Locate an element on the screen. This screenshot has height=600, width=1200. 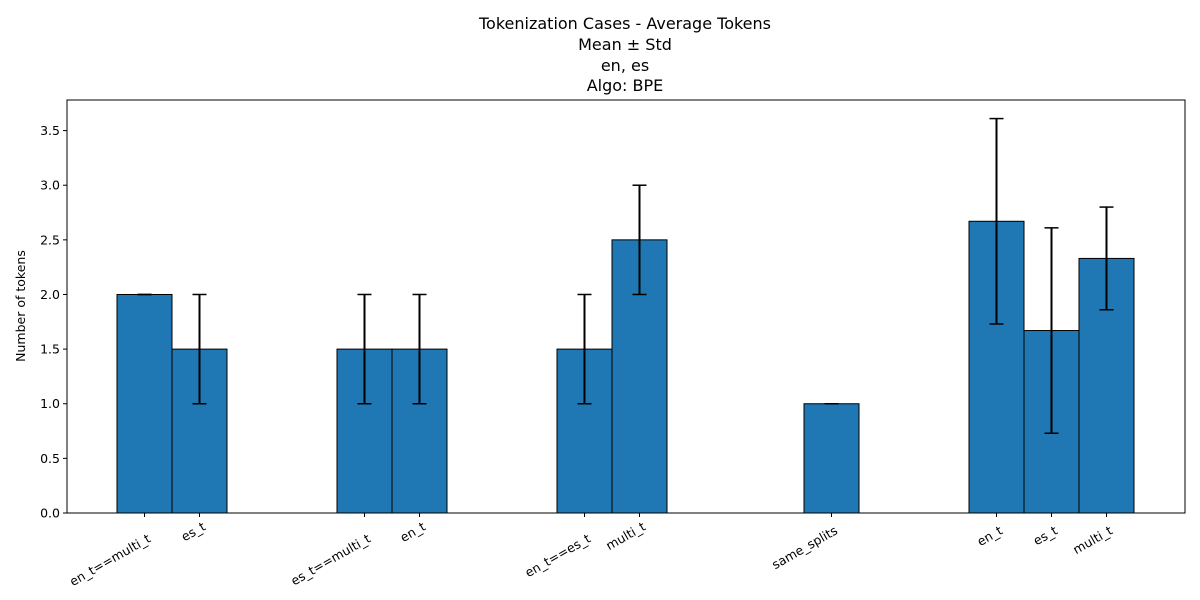
y-tick-label: 0.0 is located at coordinates (50, 513).